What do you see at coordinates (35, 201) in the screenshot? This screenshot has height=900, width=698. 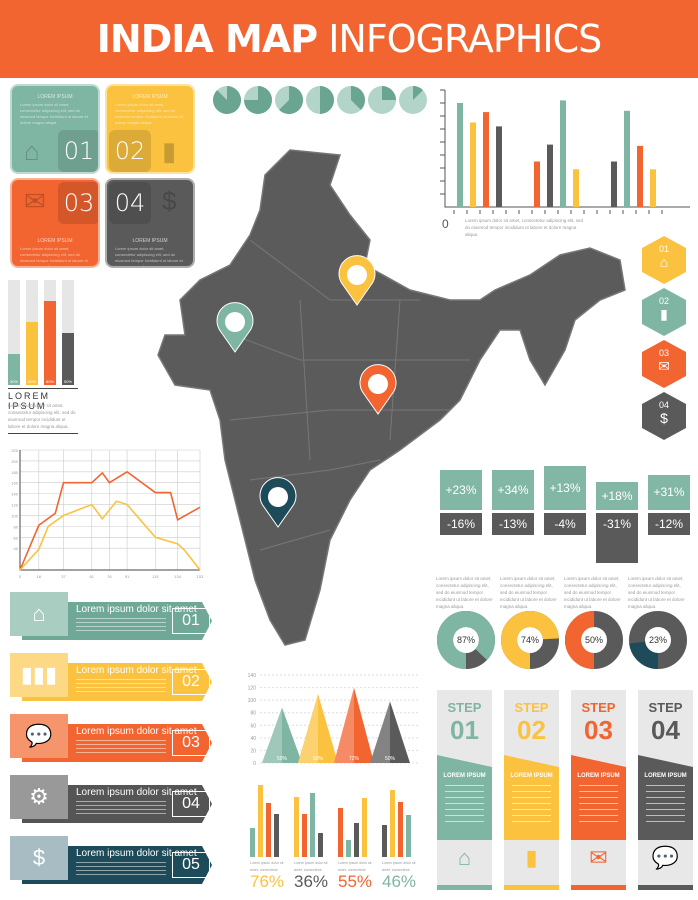 I see `envelope-icon: ✉` at bounding box center [35, 201].